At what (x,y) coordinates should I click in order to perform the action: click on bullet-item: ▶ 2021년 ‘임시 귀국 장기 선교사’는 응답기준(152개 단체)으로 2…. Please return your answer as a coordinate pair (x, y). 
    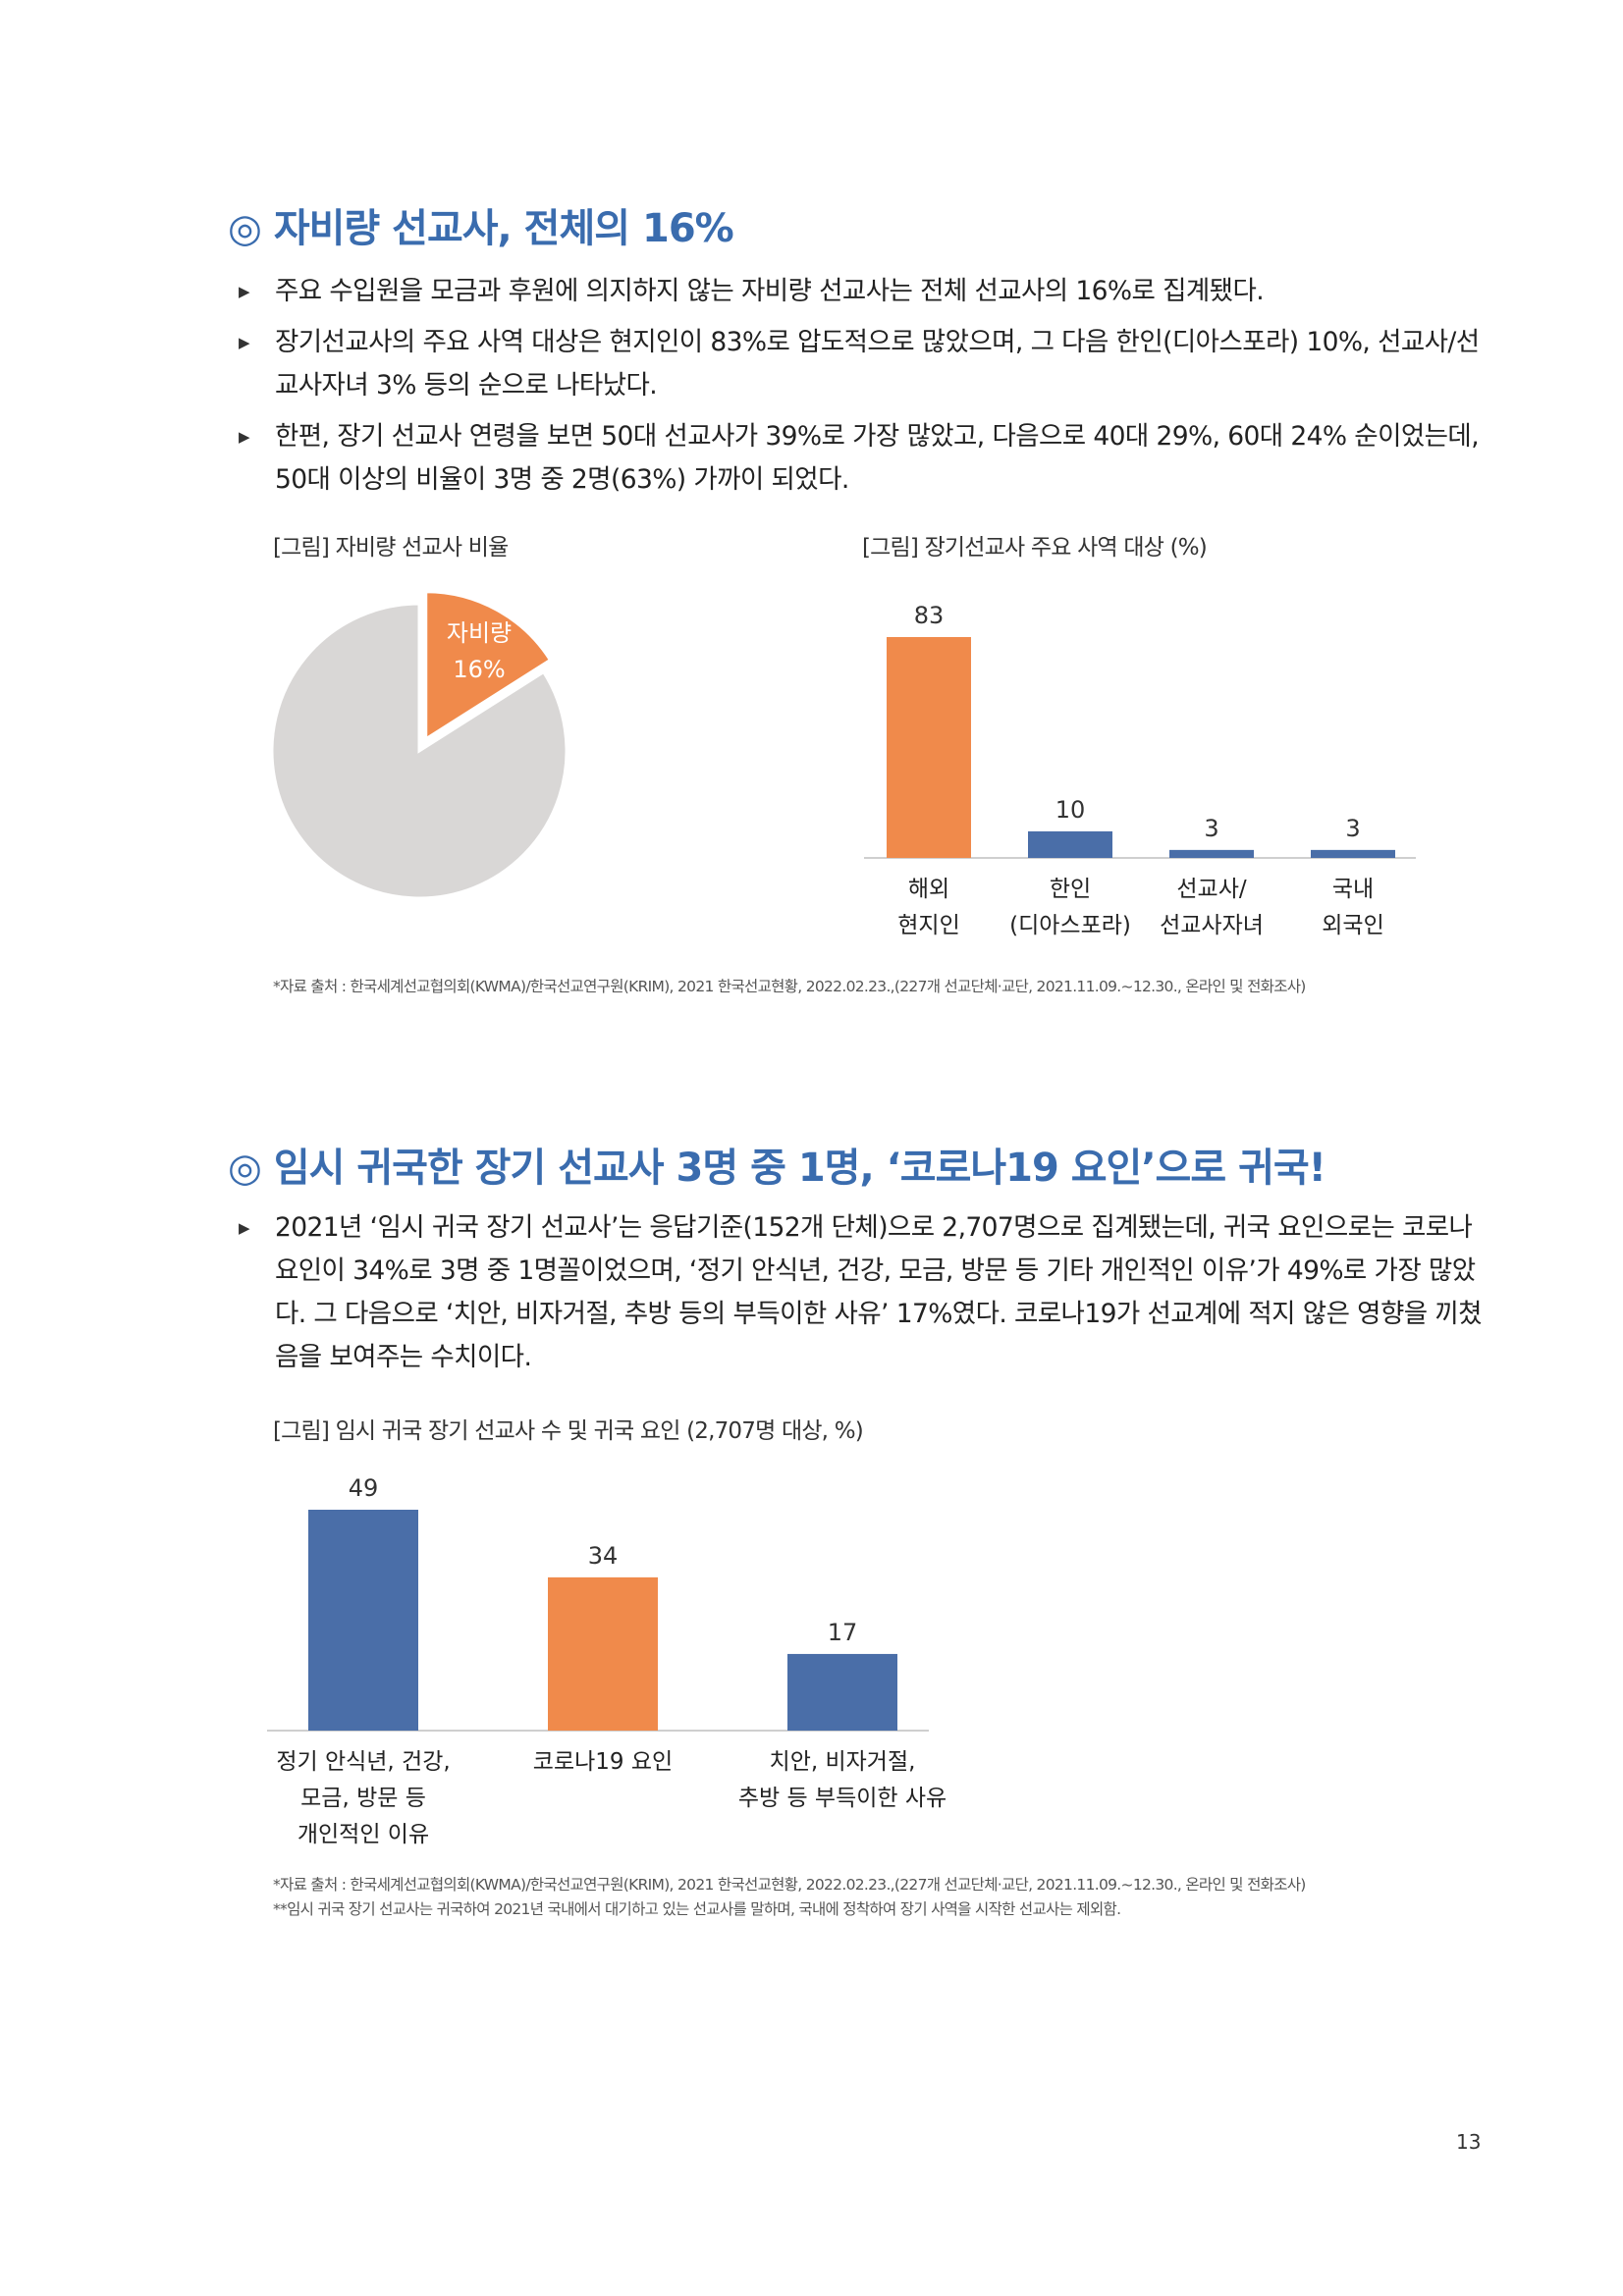
    Looking at the image, I should click on (867, 1293).